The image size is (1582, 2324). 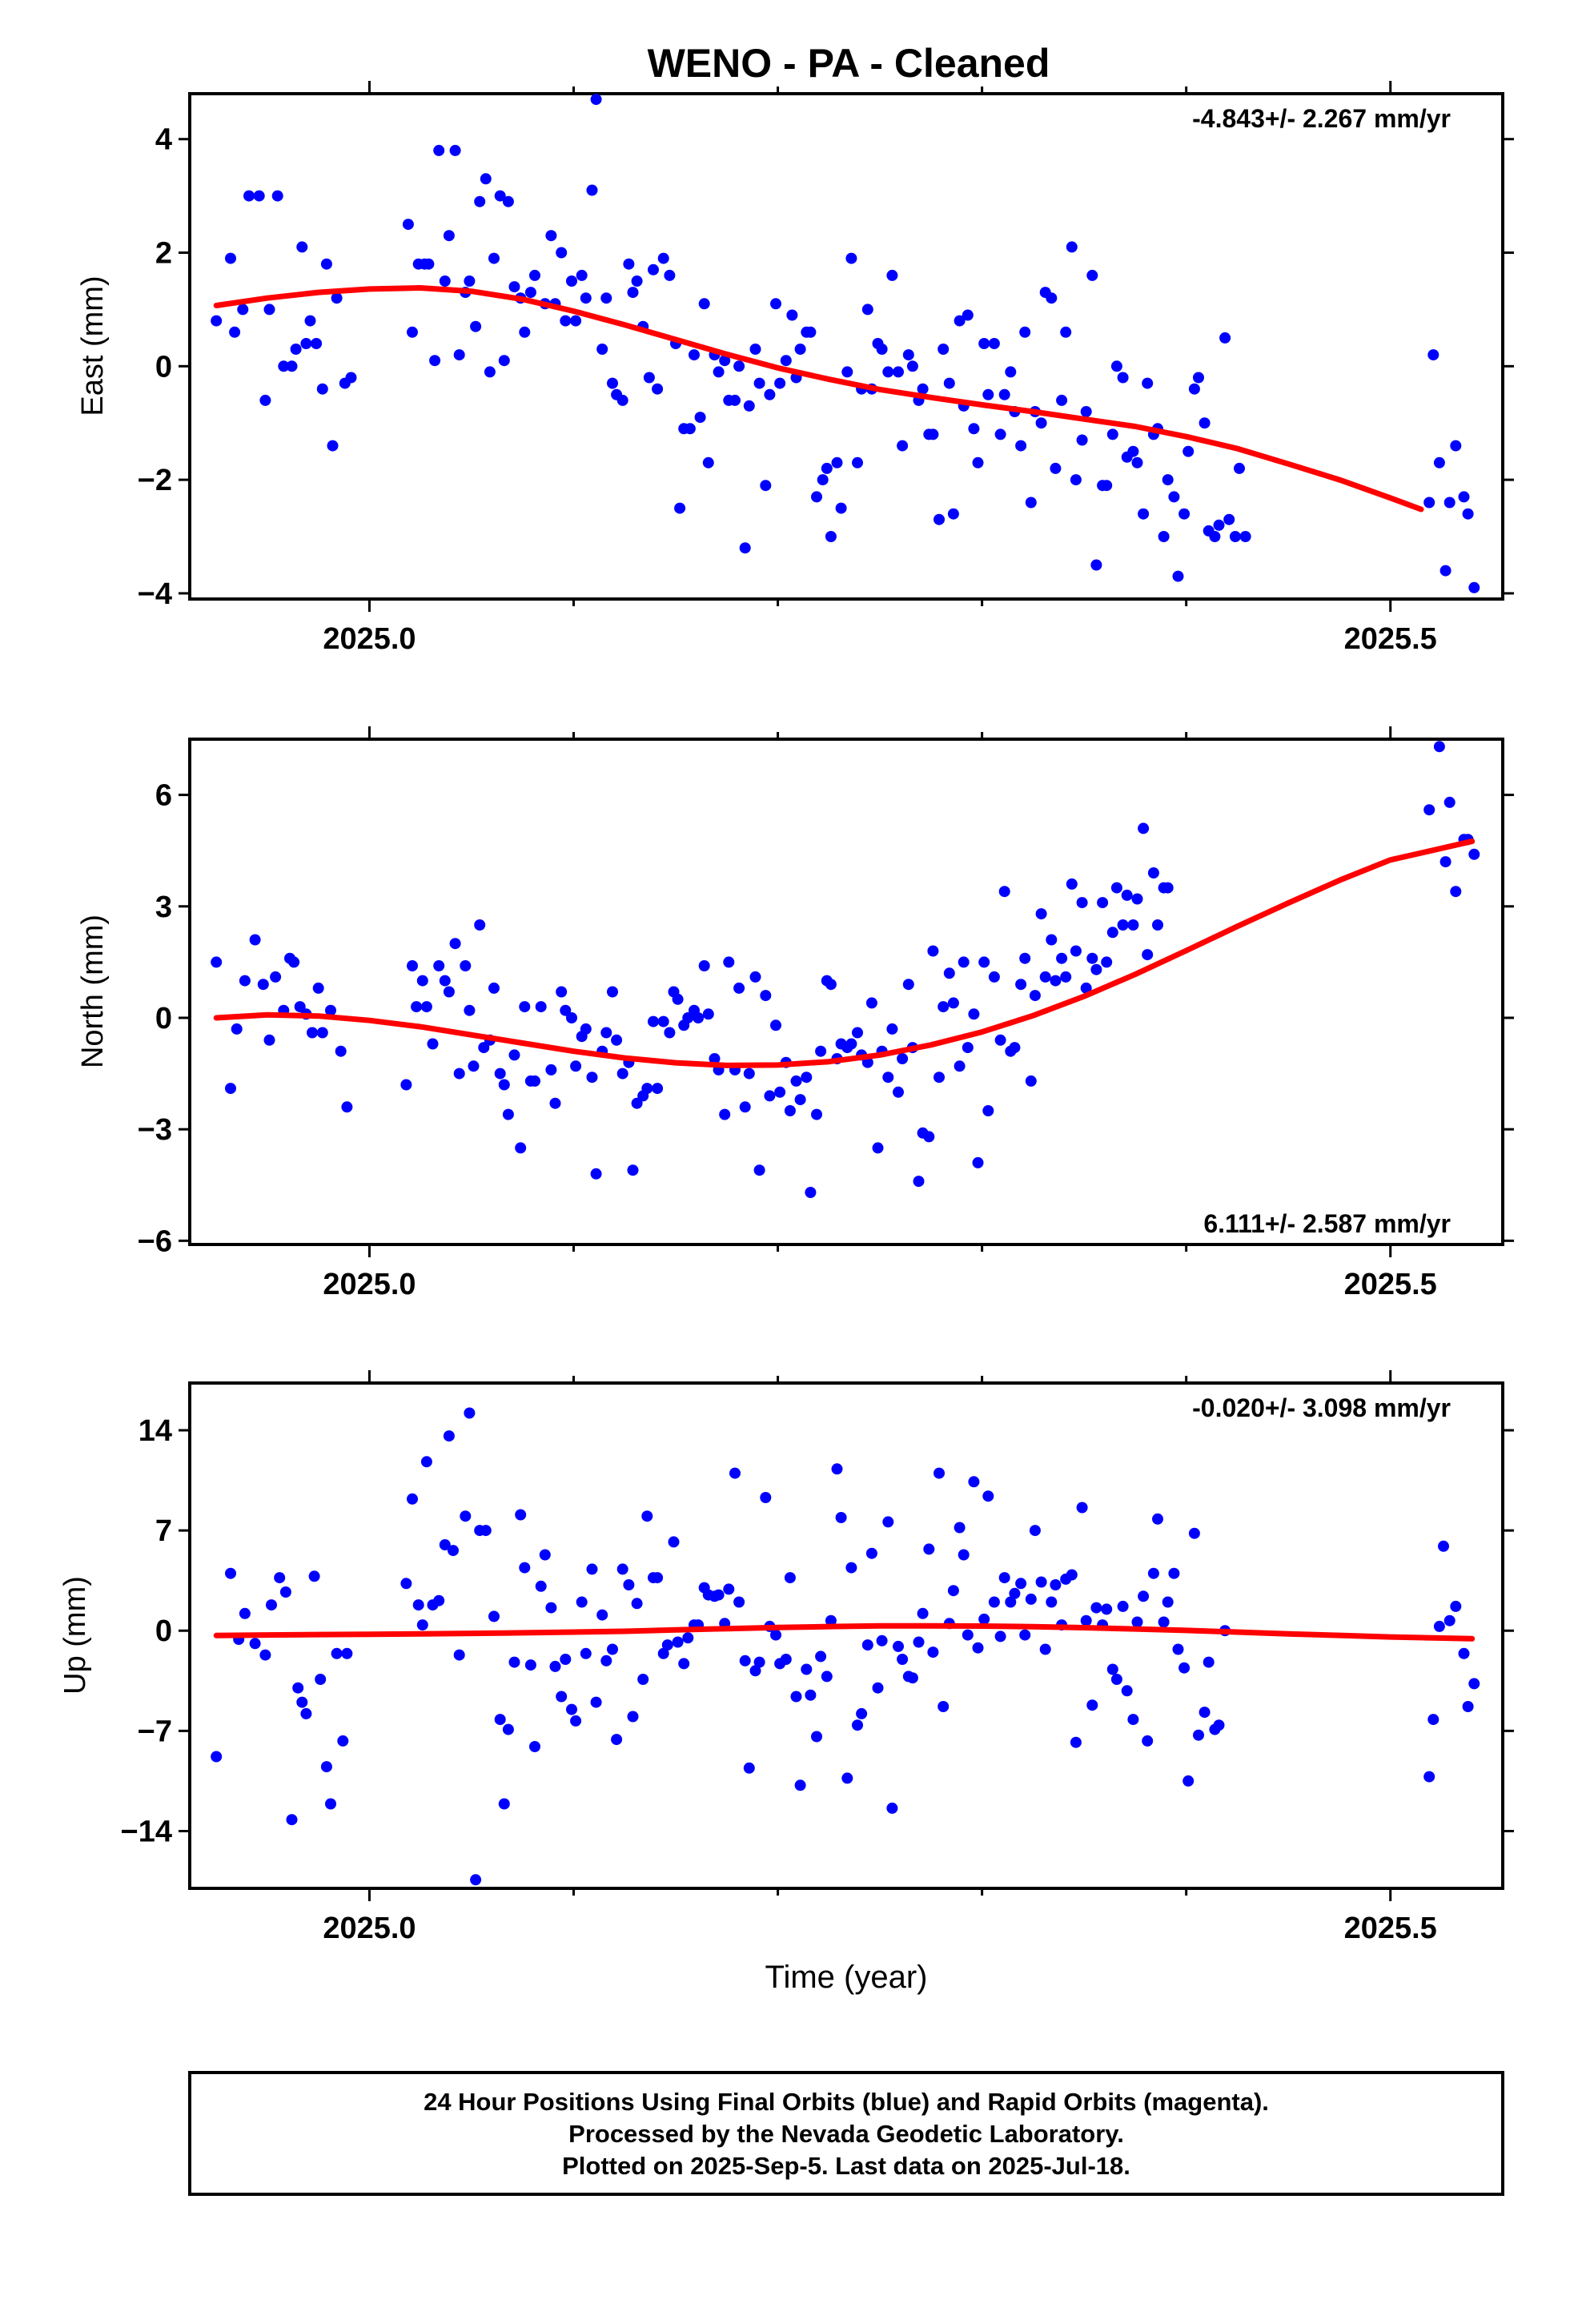 I want to click on up-ytick-label: 0, so click(x=164, y=1631).